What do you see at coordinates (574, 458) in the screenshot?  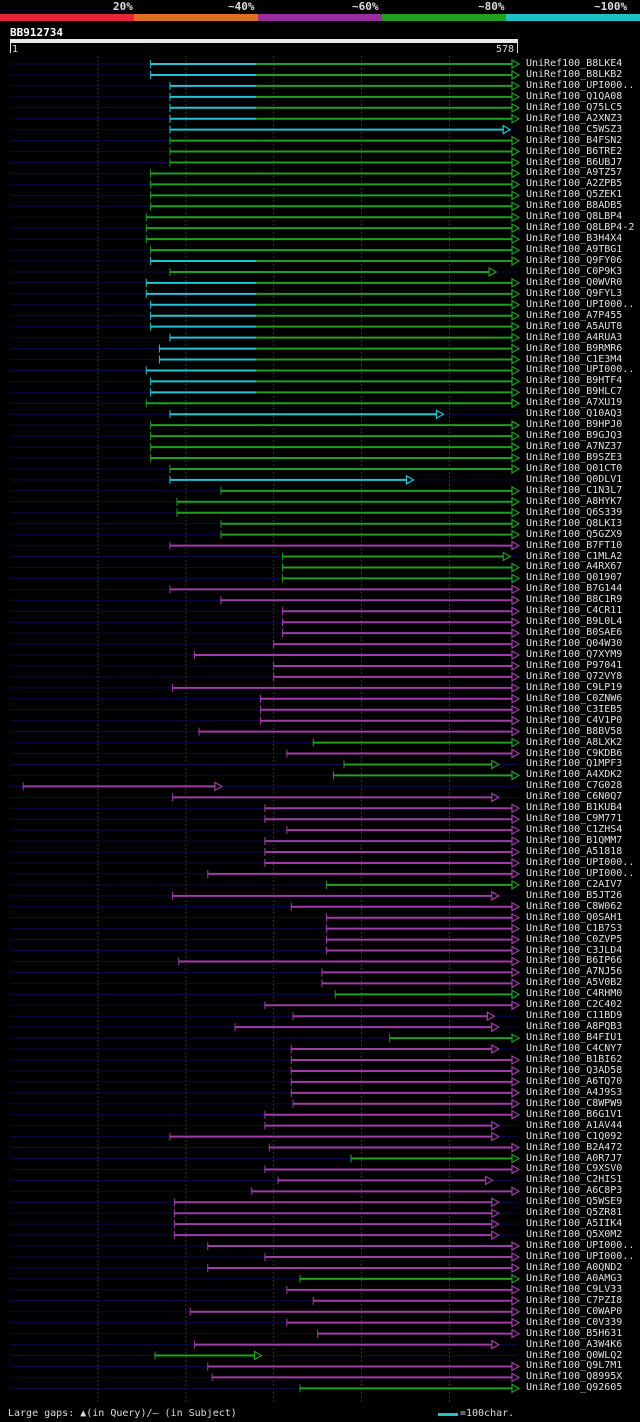 I see `hit-label: UniRef100_B9SZE3` at bounding box center [574, 458].